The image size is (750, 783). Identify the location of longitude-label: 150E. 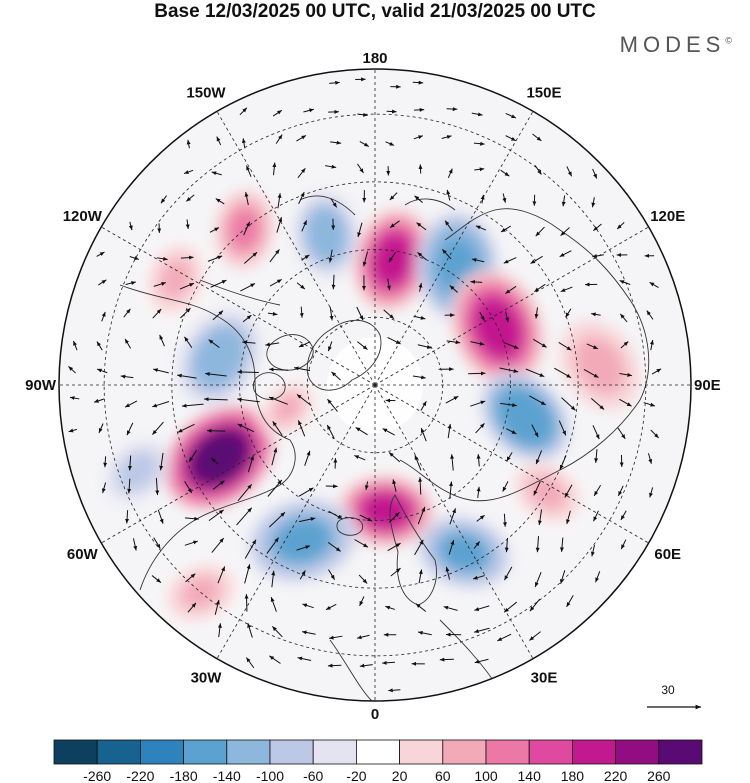
(543, 92).